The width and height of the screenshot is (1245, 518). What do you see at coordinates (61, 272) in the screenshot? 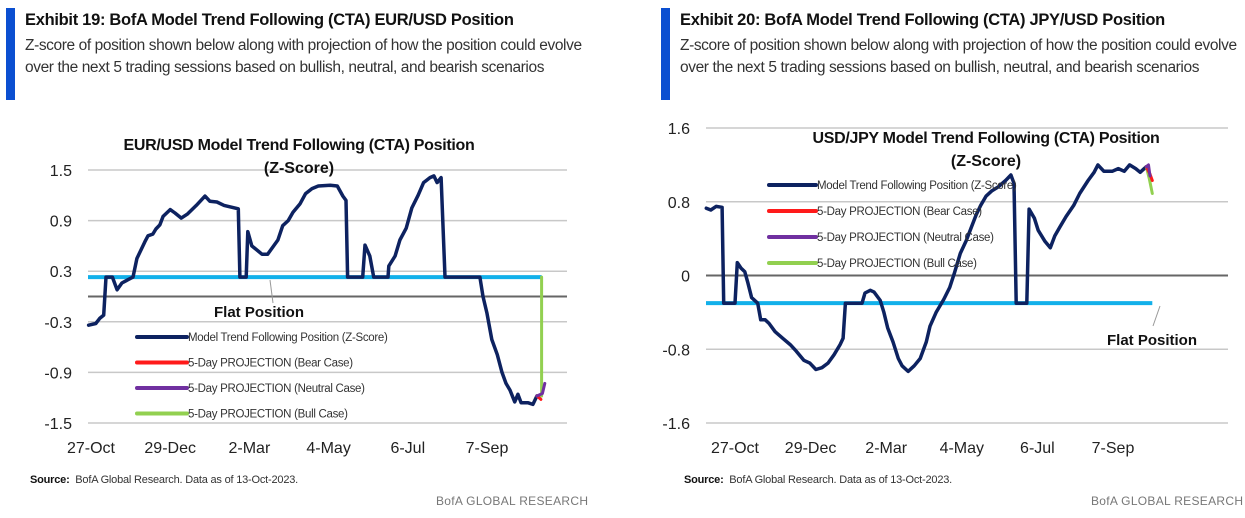
I see `y-tick-label: 0.3` at bounding box center [61, 272].